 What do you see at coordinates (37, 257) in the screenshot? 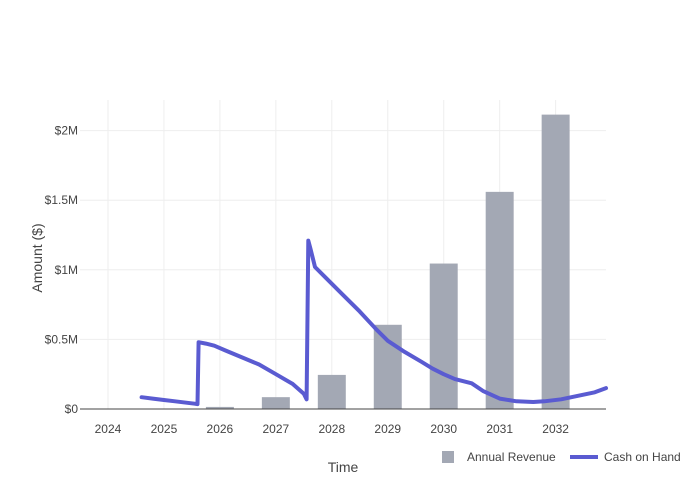
I see `y-axis-title: Amount ($)` at bounding box center [37, 257].